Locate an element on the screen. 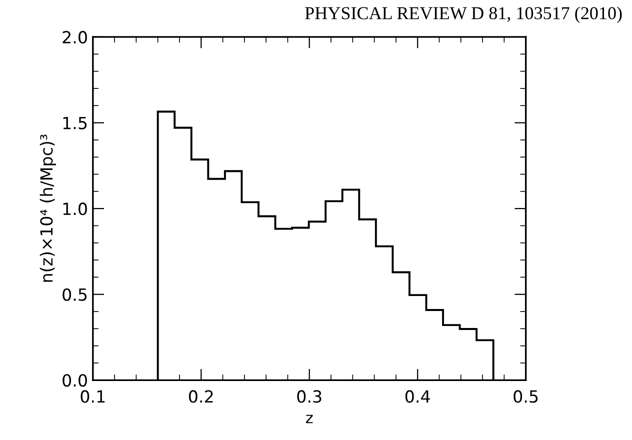 This screenshot has height=440, width=632. text: PHYSICAL REVIEW D 81, 103517 (2010) is located at coordinates (463, 14).